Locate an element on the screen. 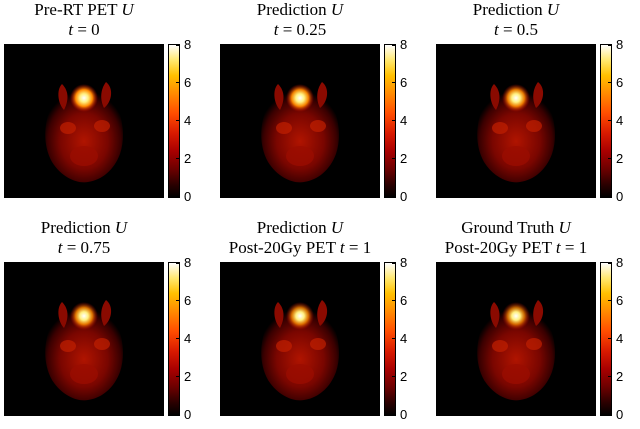 Image resolution: width=640 pixels, height=429 pixels. panel-title-line2: t = 0.25 is located at coordinates (300, 30).